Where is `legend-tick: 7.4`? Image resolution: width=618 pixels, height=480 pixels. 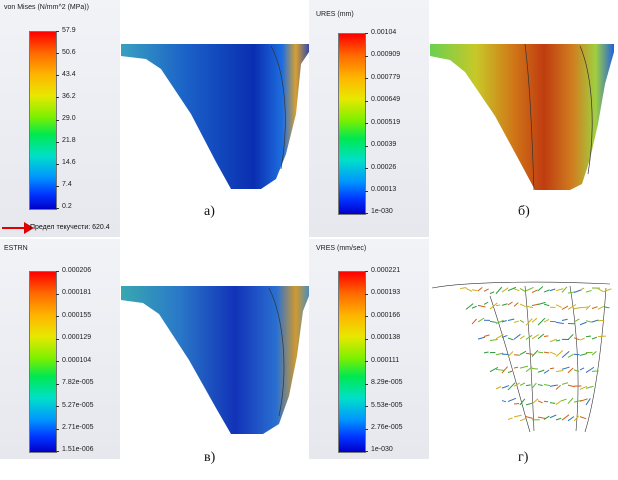
legend-tick: 7.4 is located at coordinates (67, 184).